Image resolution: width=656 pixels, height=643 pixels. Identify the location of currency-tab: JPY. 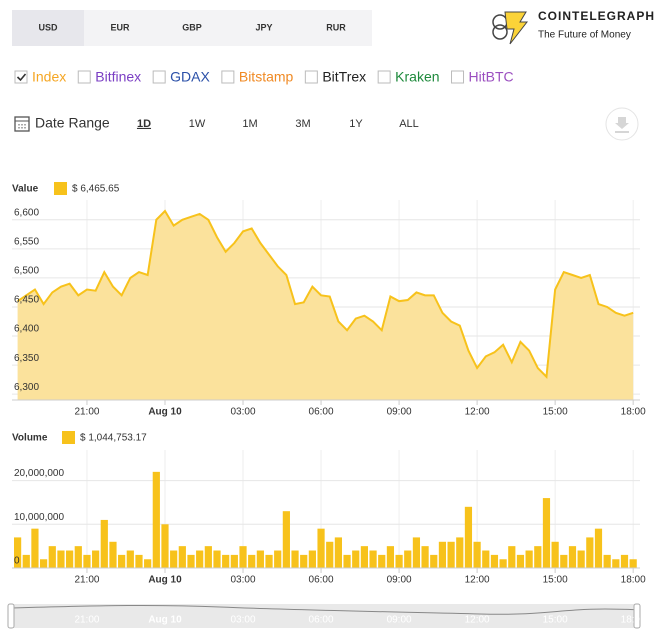
(263, 27).